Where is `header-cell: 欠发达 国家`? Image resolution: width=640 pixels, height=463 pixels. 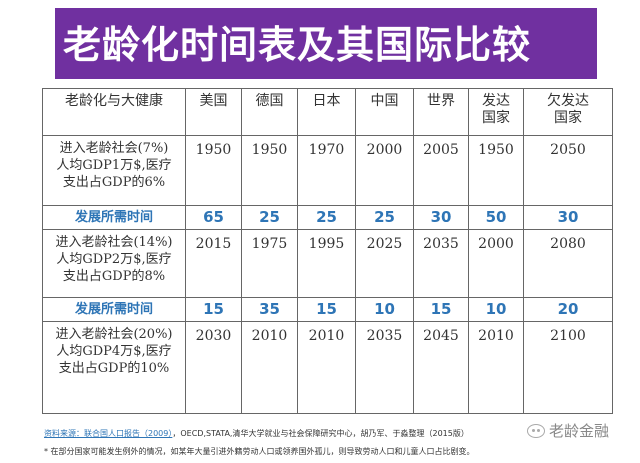 header-cell: 欠发达 国家 is located at coordinates (568, 112).